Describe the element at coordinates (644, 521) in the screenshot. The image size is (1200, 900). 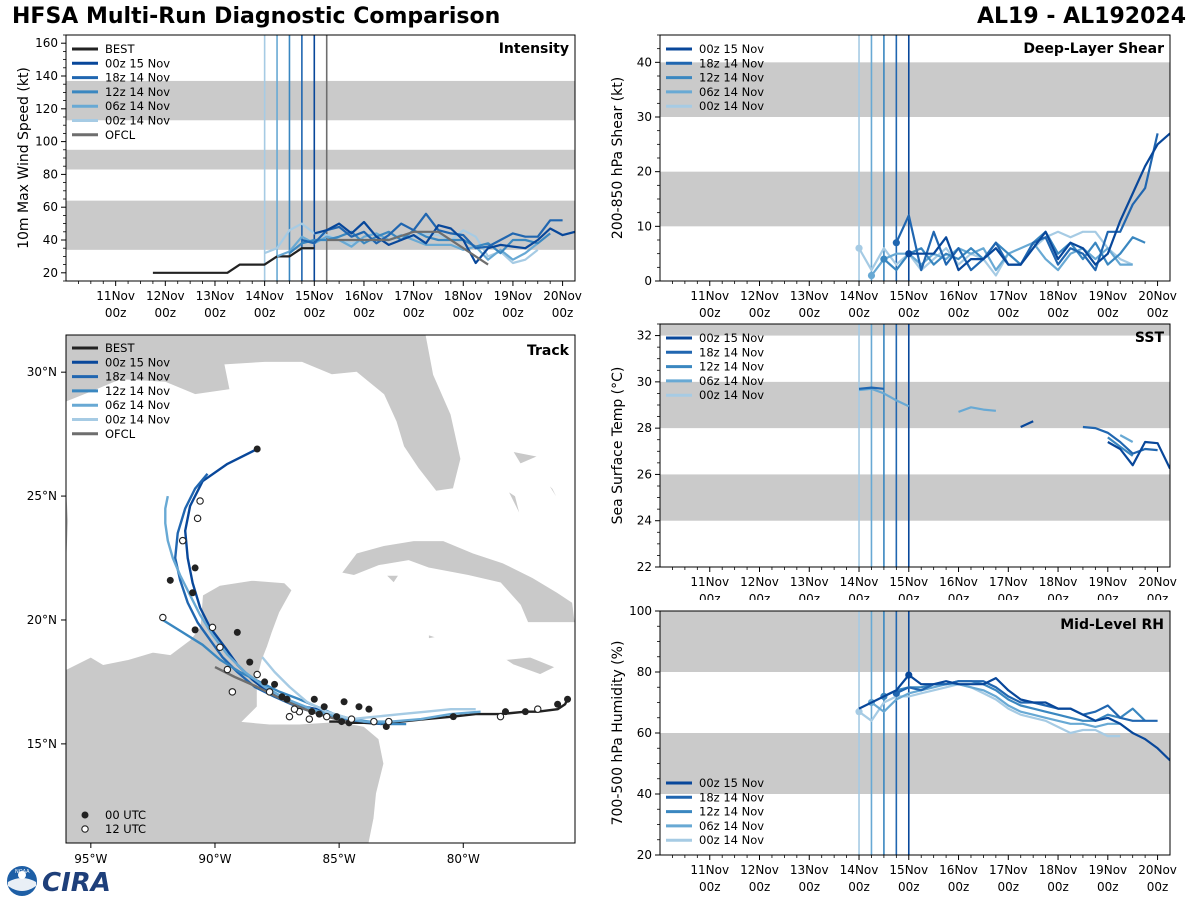
I see `sst-ytick-label: 24` at that location.